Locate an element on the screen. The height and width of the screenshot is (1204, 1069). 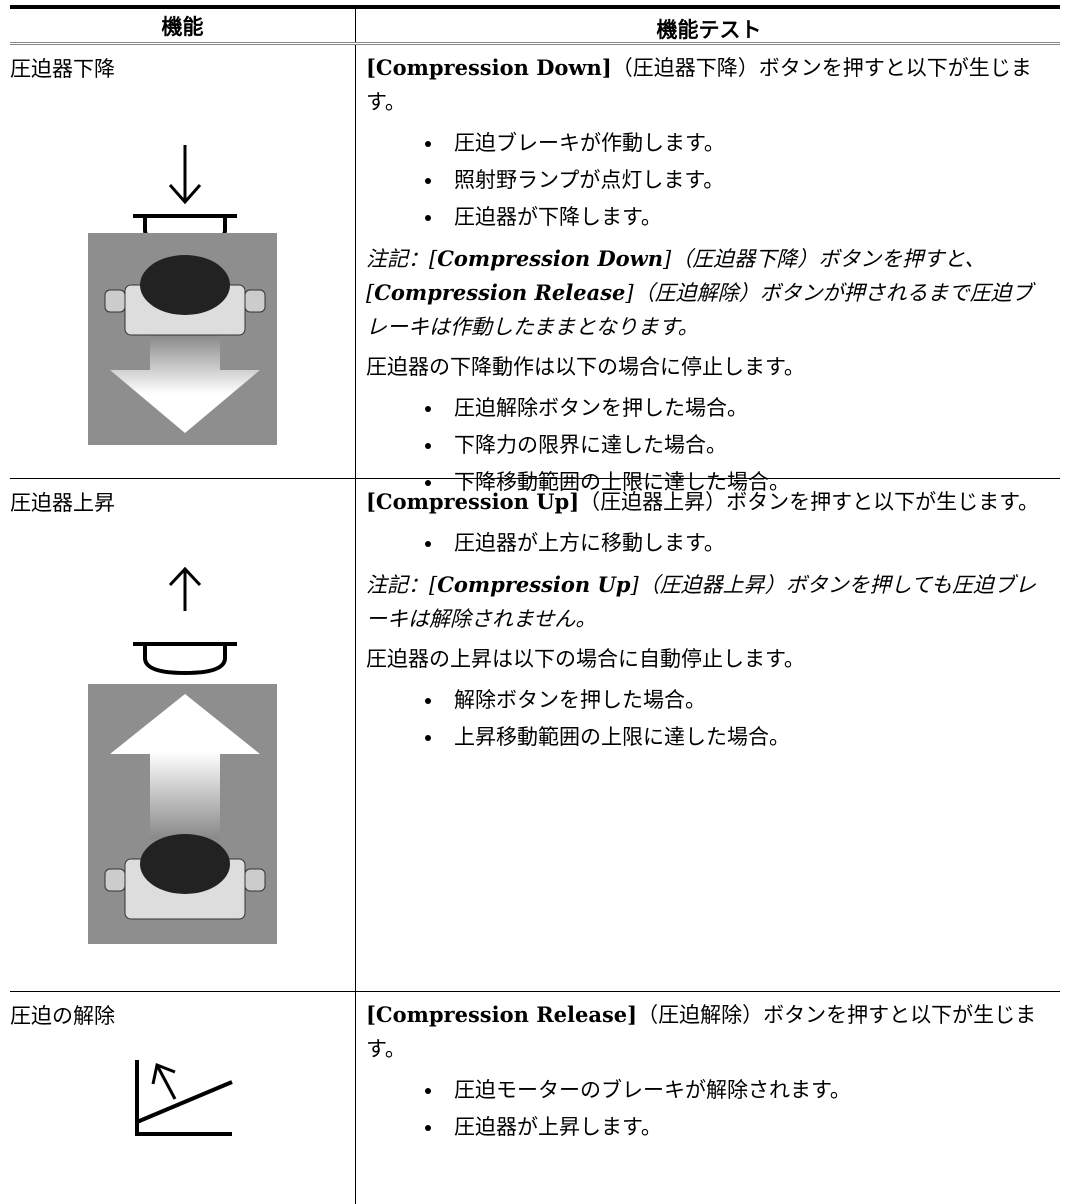
bullet-list: 圧迫ブレーキが作動します。照射野ランプが点灯します。圧迫器が下降します。 is located at coordinates (709, 180).